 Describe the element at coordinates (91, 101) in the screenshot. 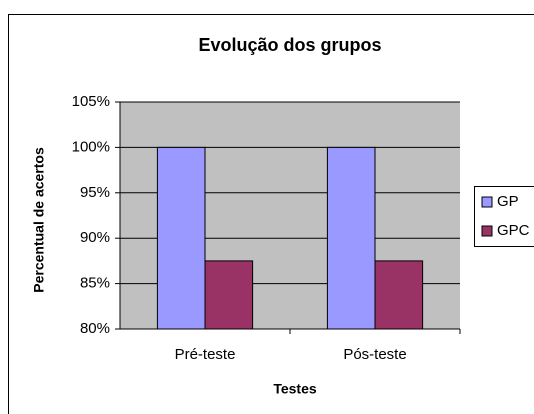

I see `y-tick-label: 105%` at that location.